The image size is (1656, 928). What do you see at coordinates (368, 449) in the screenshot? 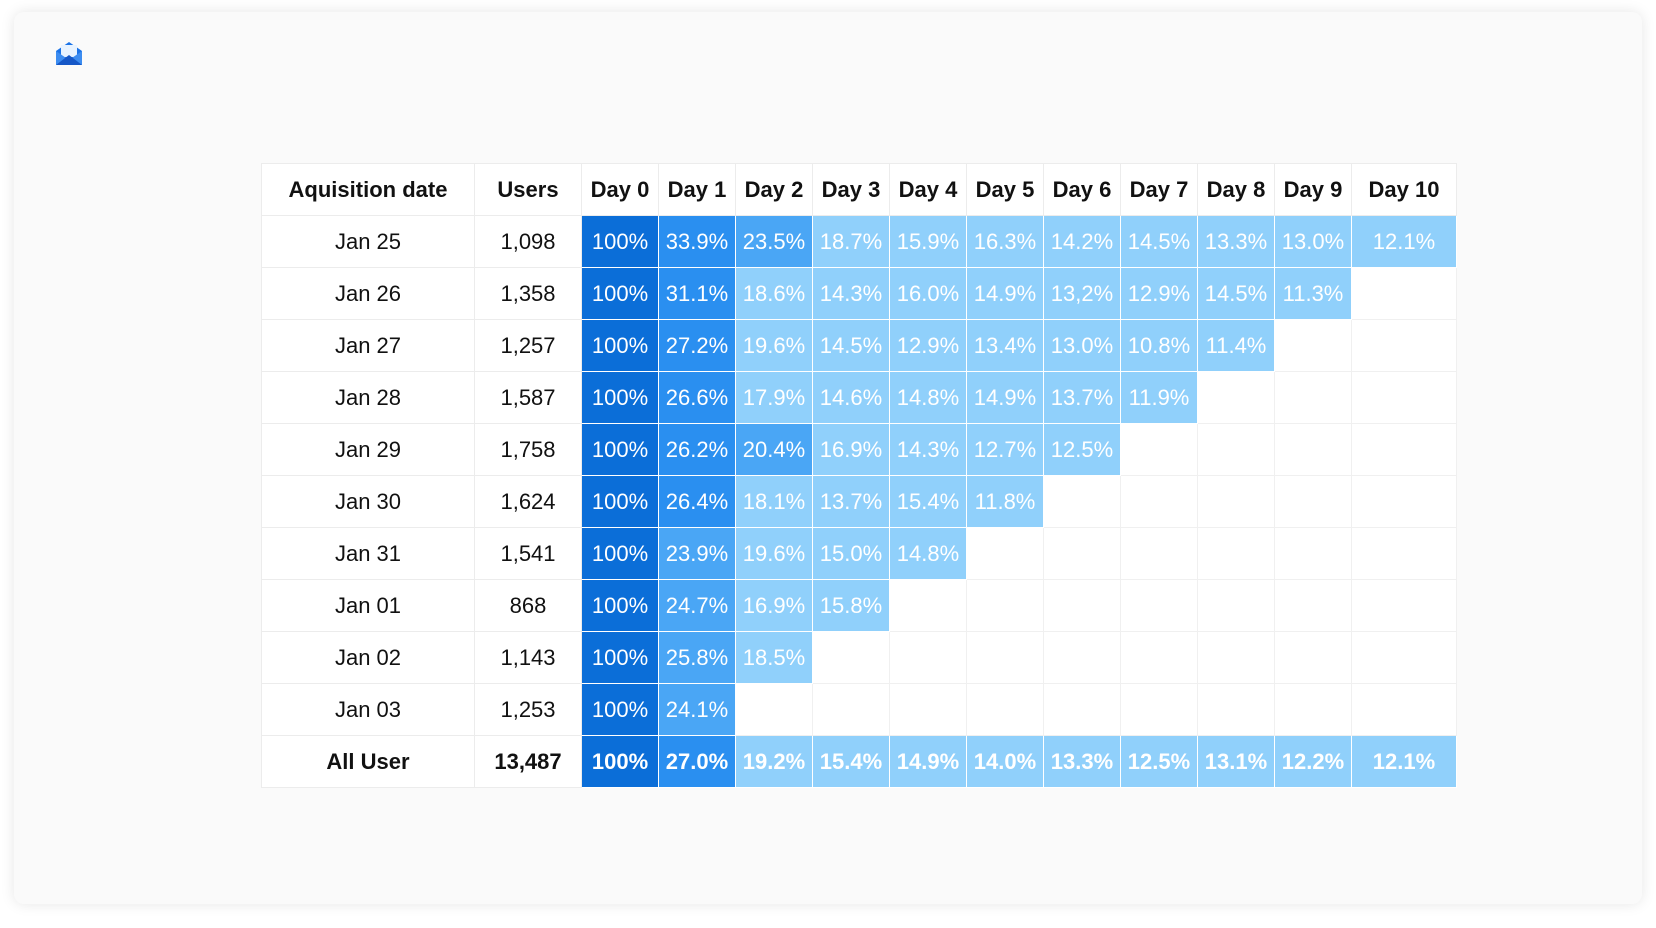
I see `acquisition-date-cell: Jan 29` at bounding box center [368, 449].